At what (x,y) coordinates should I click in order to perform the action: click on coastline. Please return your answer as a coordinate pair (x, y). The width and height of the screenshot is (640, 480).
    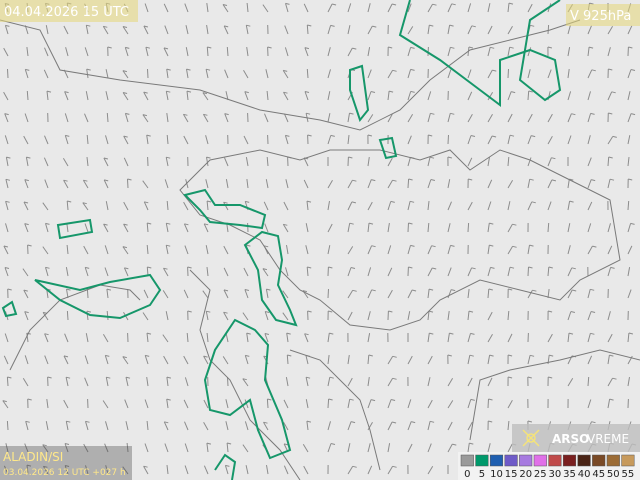
    Looking at the image, I should click on (245, 374).